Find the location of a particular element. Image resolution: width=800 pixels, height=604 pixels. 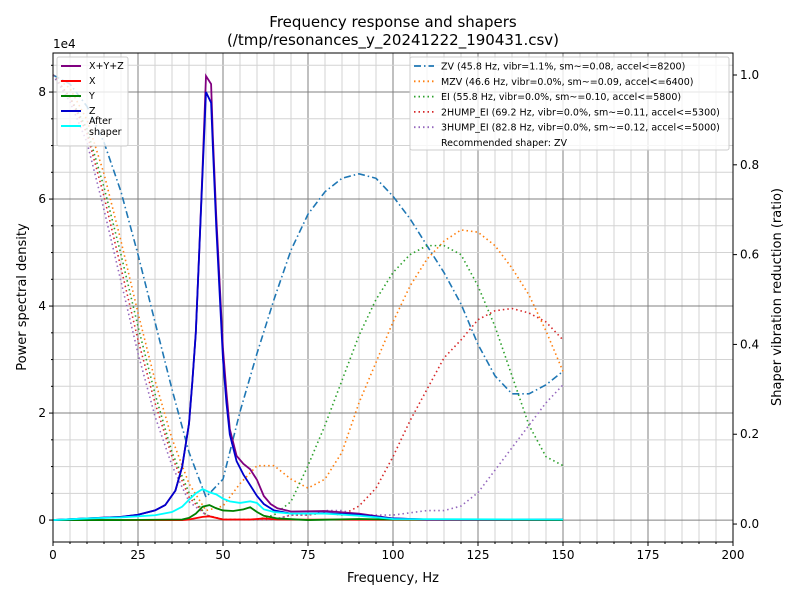

y-axis-right-label: Shaper vibration reduction (ratio) is located at coordinates (777, 297).